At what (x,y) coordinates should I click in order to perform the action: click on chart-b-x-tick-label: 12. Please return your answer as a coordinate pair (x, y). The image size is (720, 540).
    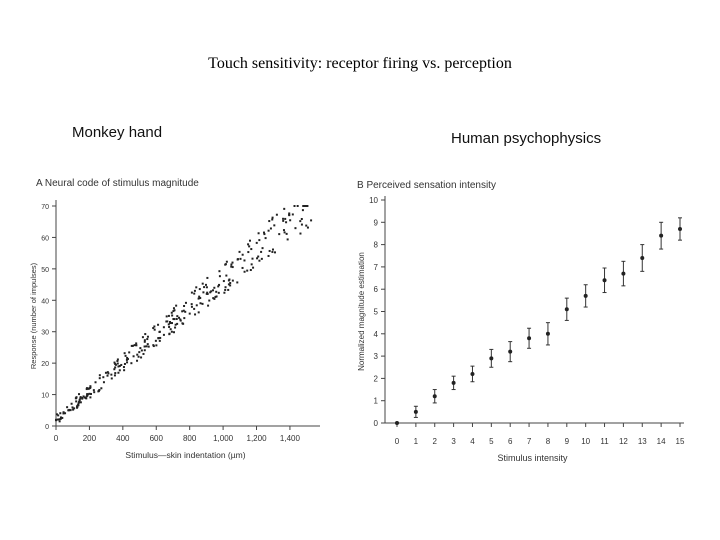
    Looking at the image, I should click on (623, 441).